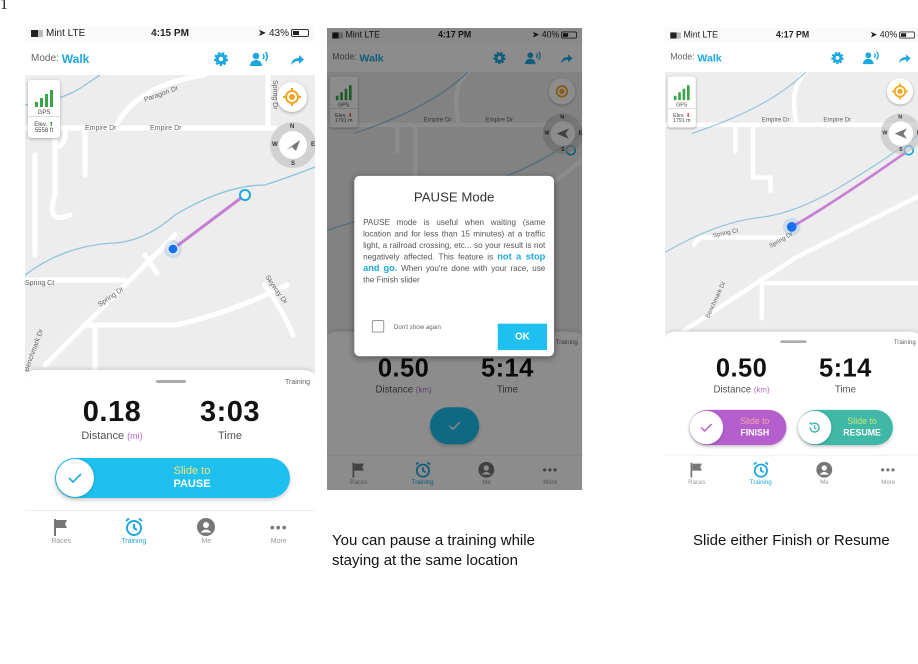 Image resolution: width=918 pixels, height=664 pixels. I want to click on street-label: Benchmark Dr, so click(35, 350).